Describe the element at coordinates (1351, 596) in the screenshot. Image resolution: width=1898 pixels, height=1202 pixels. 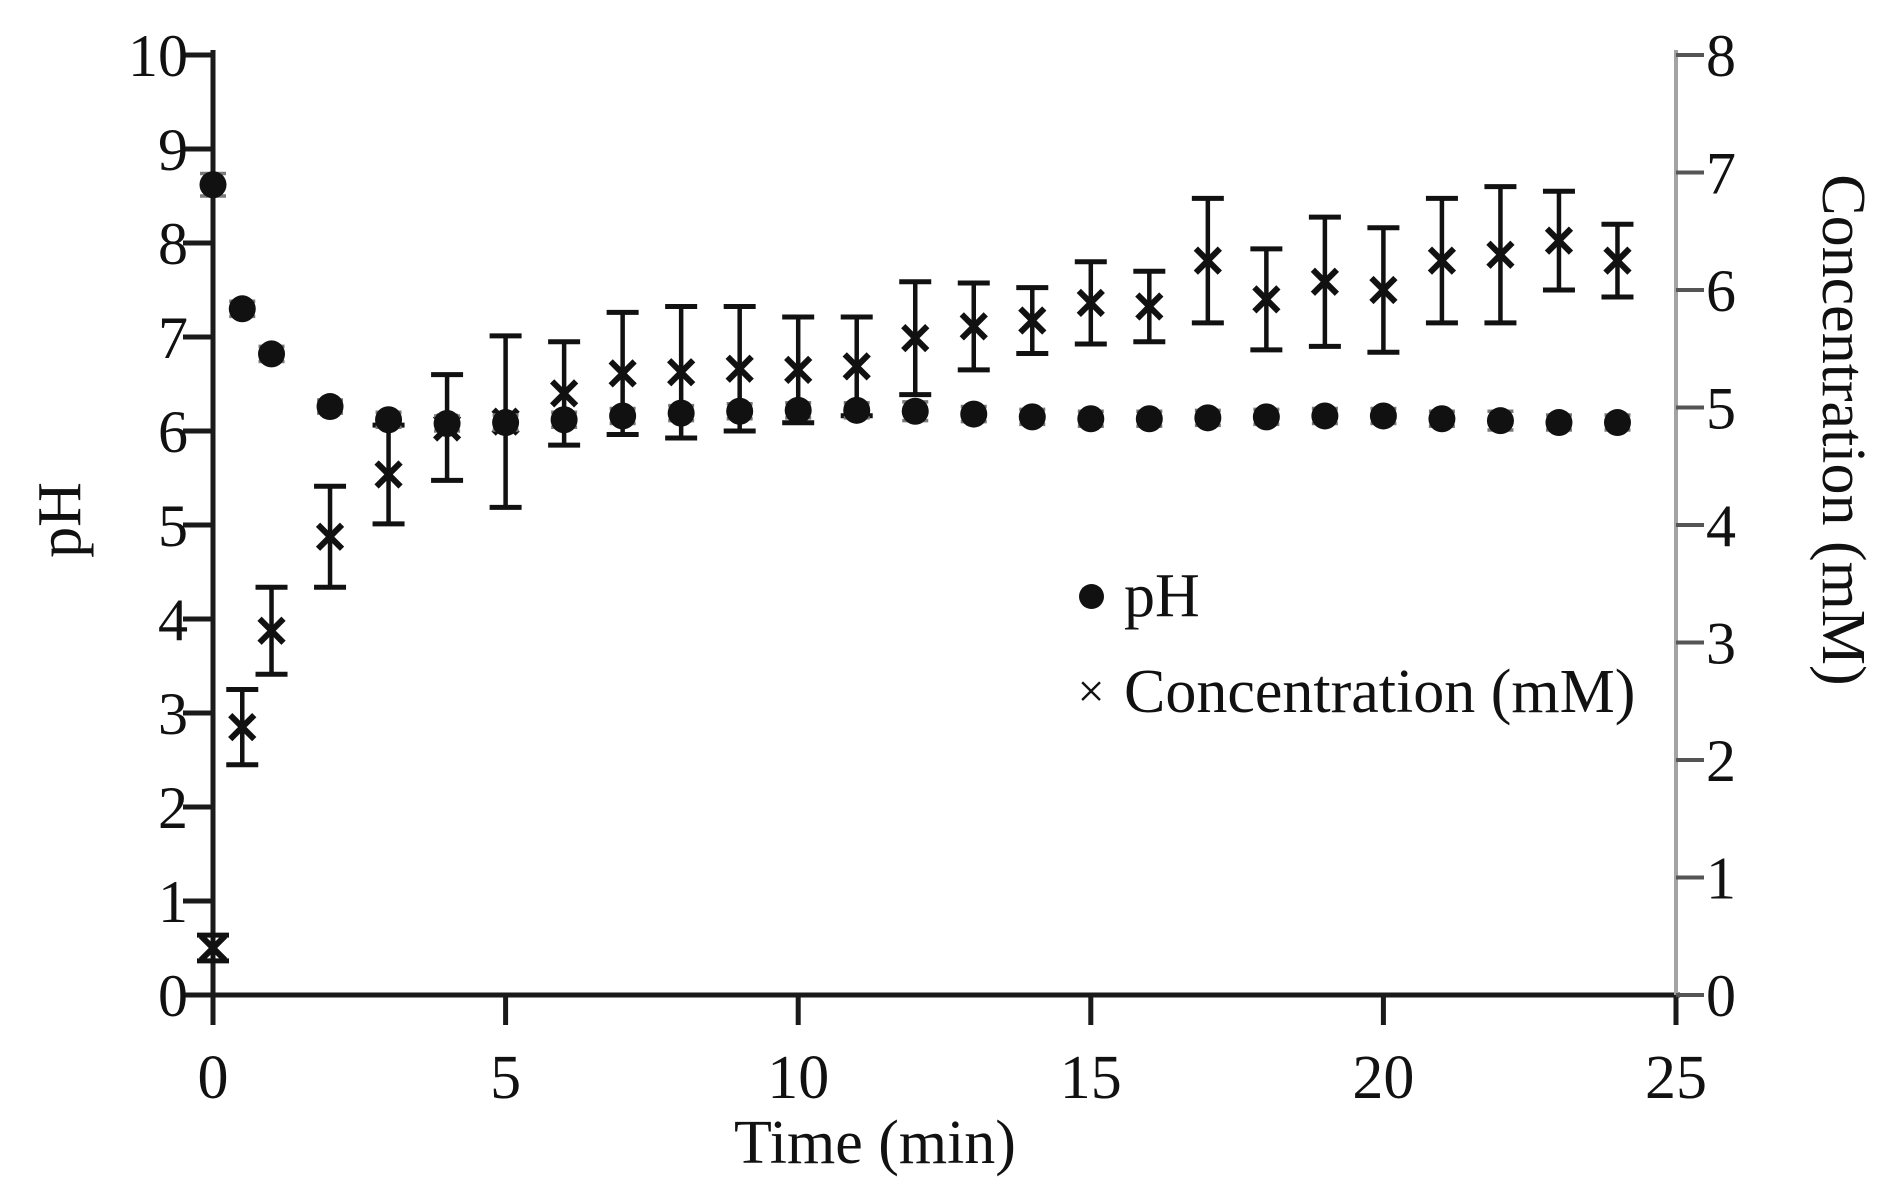
I see `legend-item-ph: pH` at that location.